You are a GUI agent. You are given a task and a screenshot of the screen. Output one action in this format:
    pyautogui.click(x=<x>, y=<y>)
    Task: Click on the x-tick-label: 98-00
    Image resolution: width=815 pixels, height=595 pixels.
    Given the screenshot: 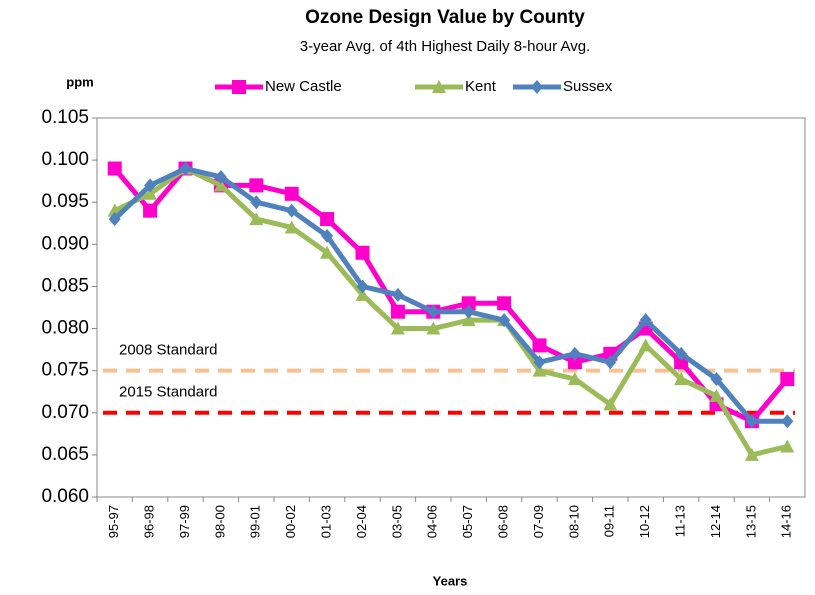 What is the action you would take?
    pyautogui.click(x=219, y=521)
    